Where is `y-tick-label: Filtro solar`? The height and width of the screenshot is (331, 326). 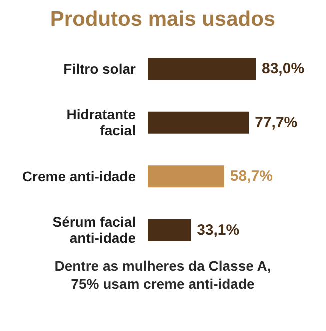 y-tick-label: Filtro solar is located at coordinates (100, 68).